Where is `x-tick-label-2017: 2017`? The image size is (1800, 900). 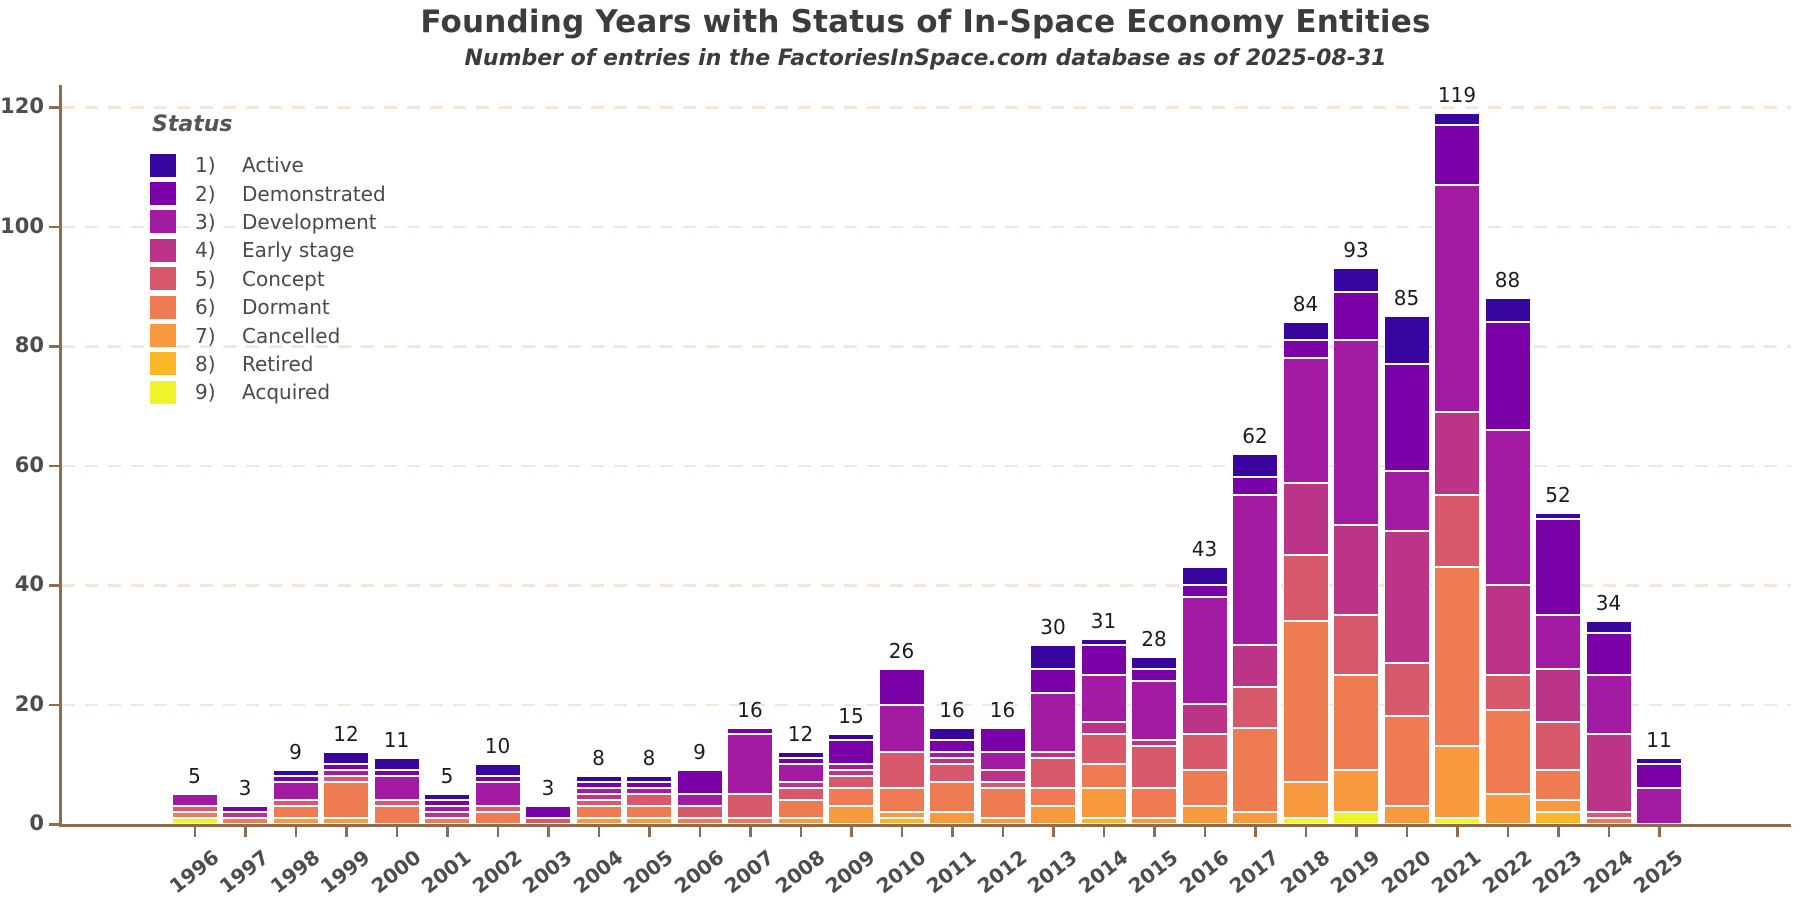 x-tick-label-2017: 2017 is located at coordinates (1254, 872).